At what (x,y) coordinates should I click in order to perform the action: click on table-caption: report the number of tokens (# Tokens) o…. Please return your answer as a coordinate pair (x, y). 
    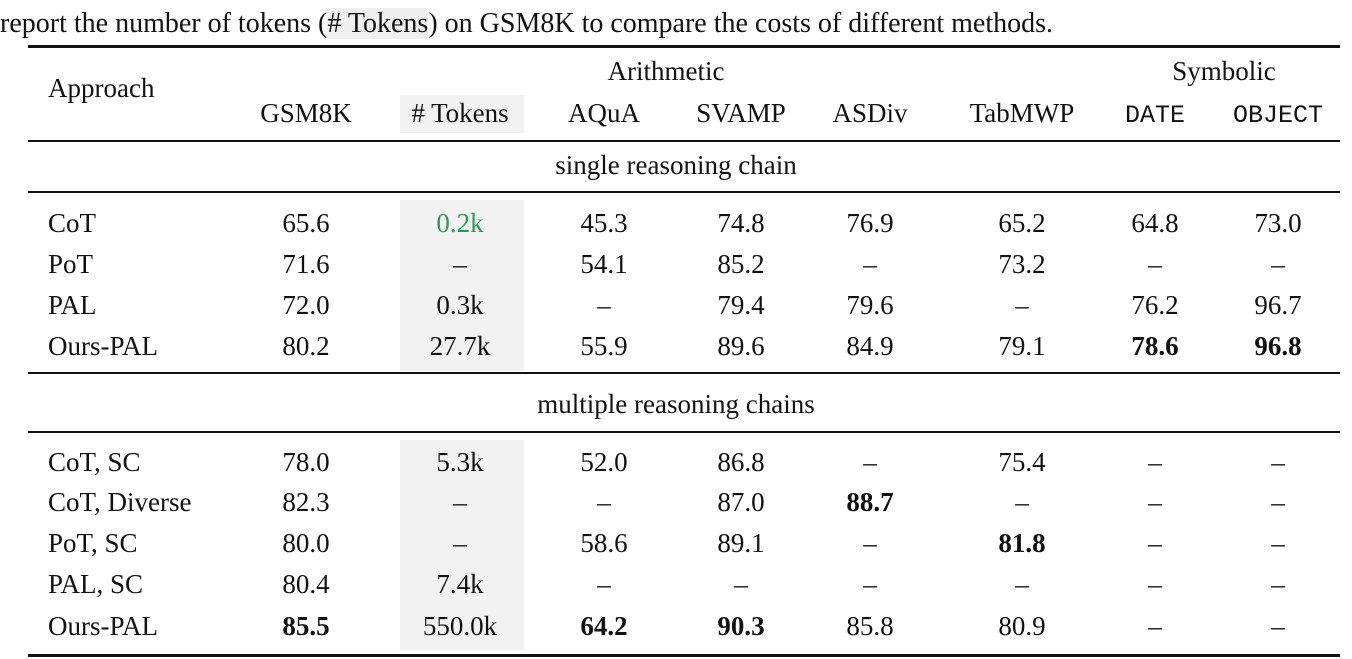
    Looking at the image, I should click on (526, 24).